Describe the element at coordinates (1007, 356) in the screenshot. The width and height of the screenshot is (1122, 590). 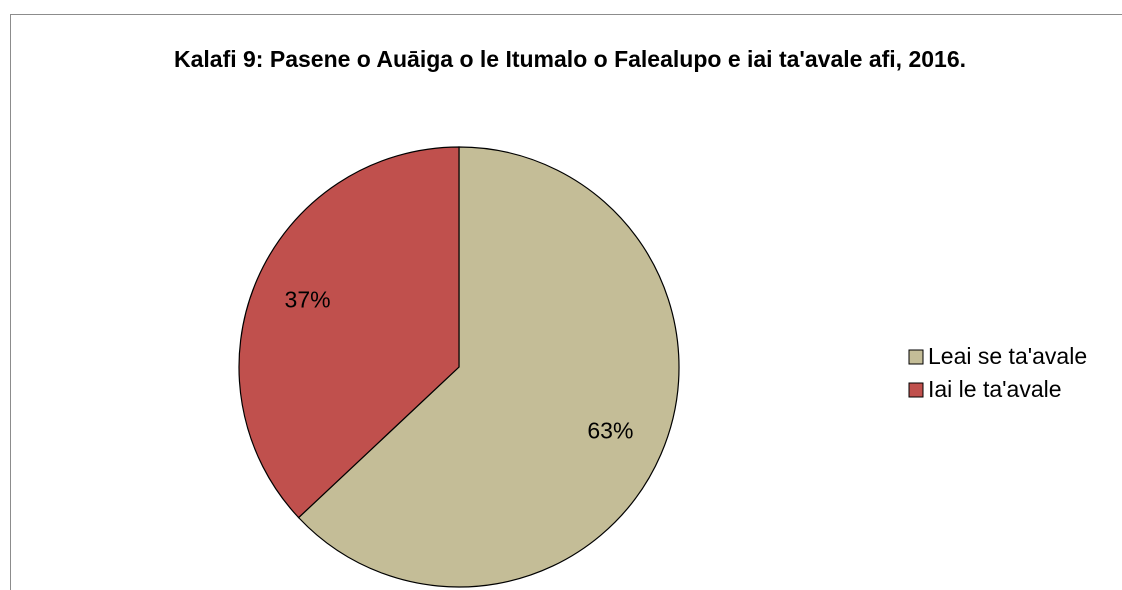
I see `legend-label: Leai se ta'avale` at that location.